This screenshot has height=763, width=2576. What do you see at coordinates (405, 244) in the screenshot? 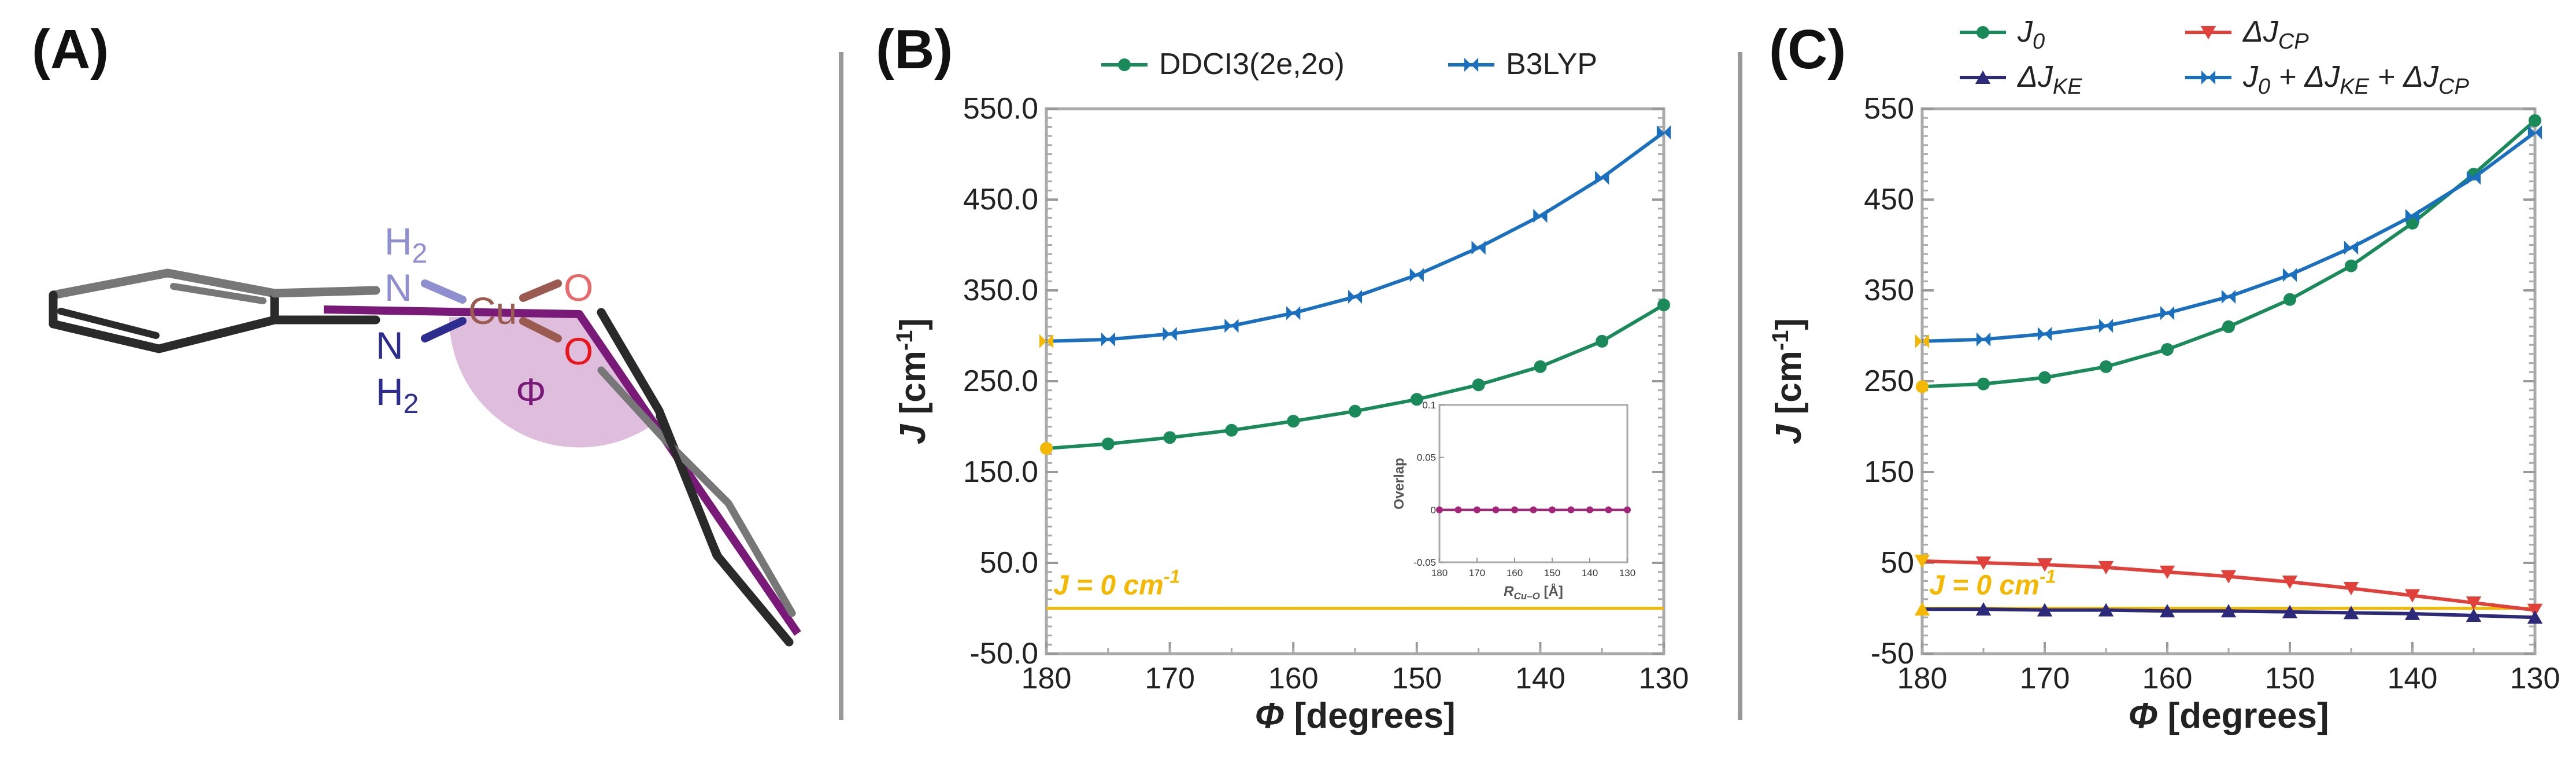
I see `h2-top-label: H2` at bounding box center [405, 244].